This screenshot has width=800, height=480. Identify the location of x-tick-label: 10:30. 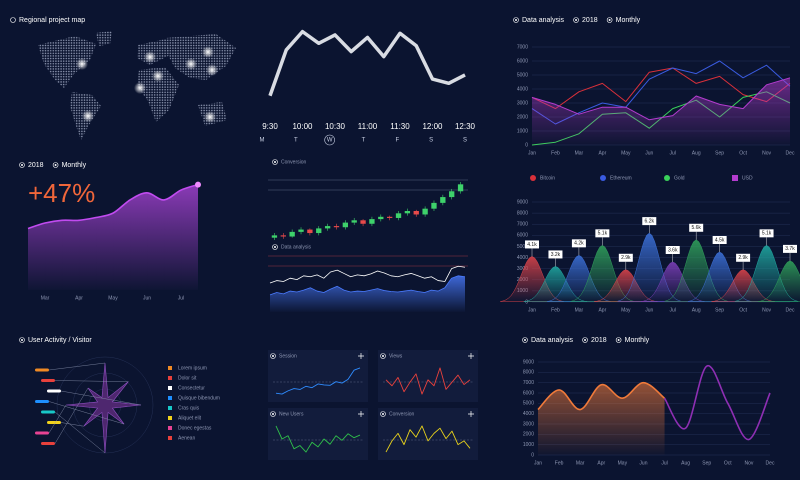
(335, 126).